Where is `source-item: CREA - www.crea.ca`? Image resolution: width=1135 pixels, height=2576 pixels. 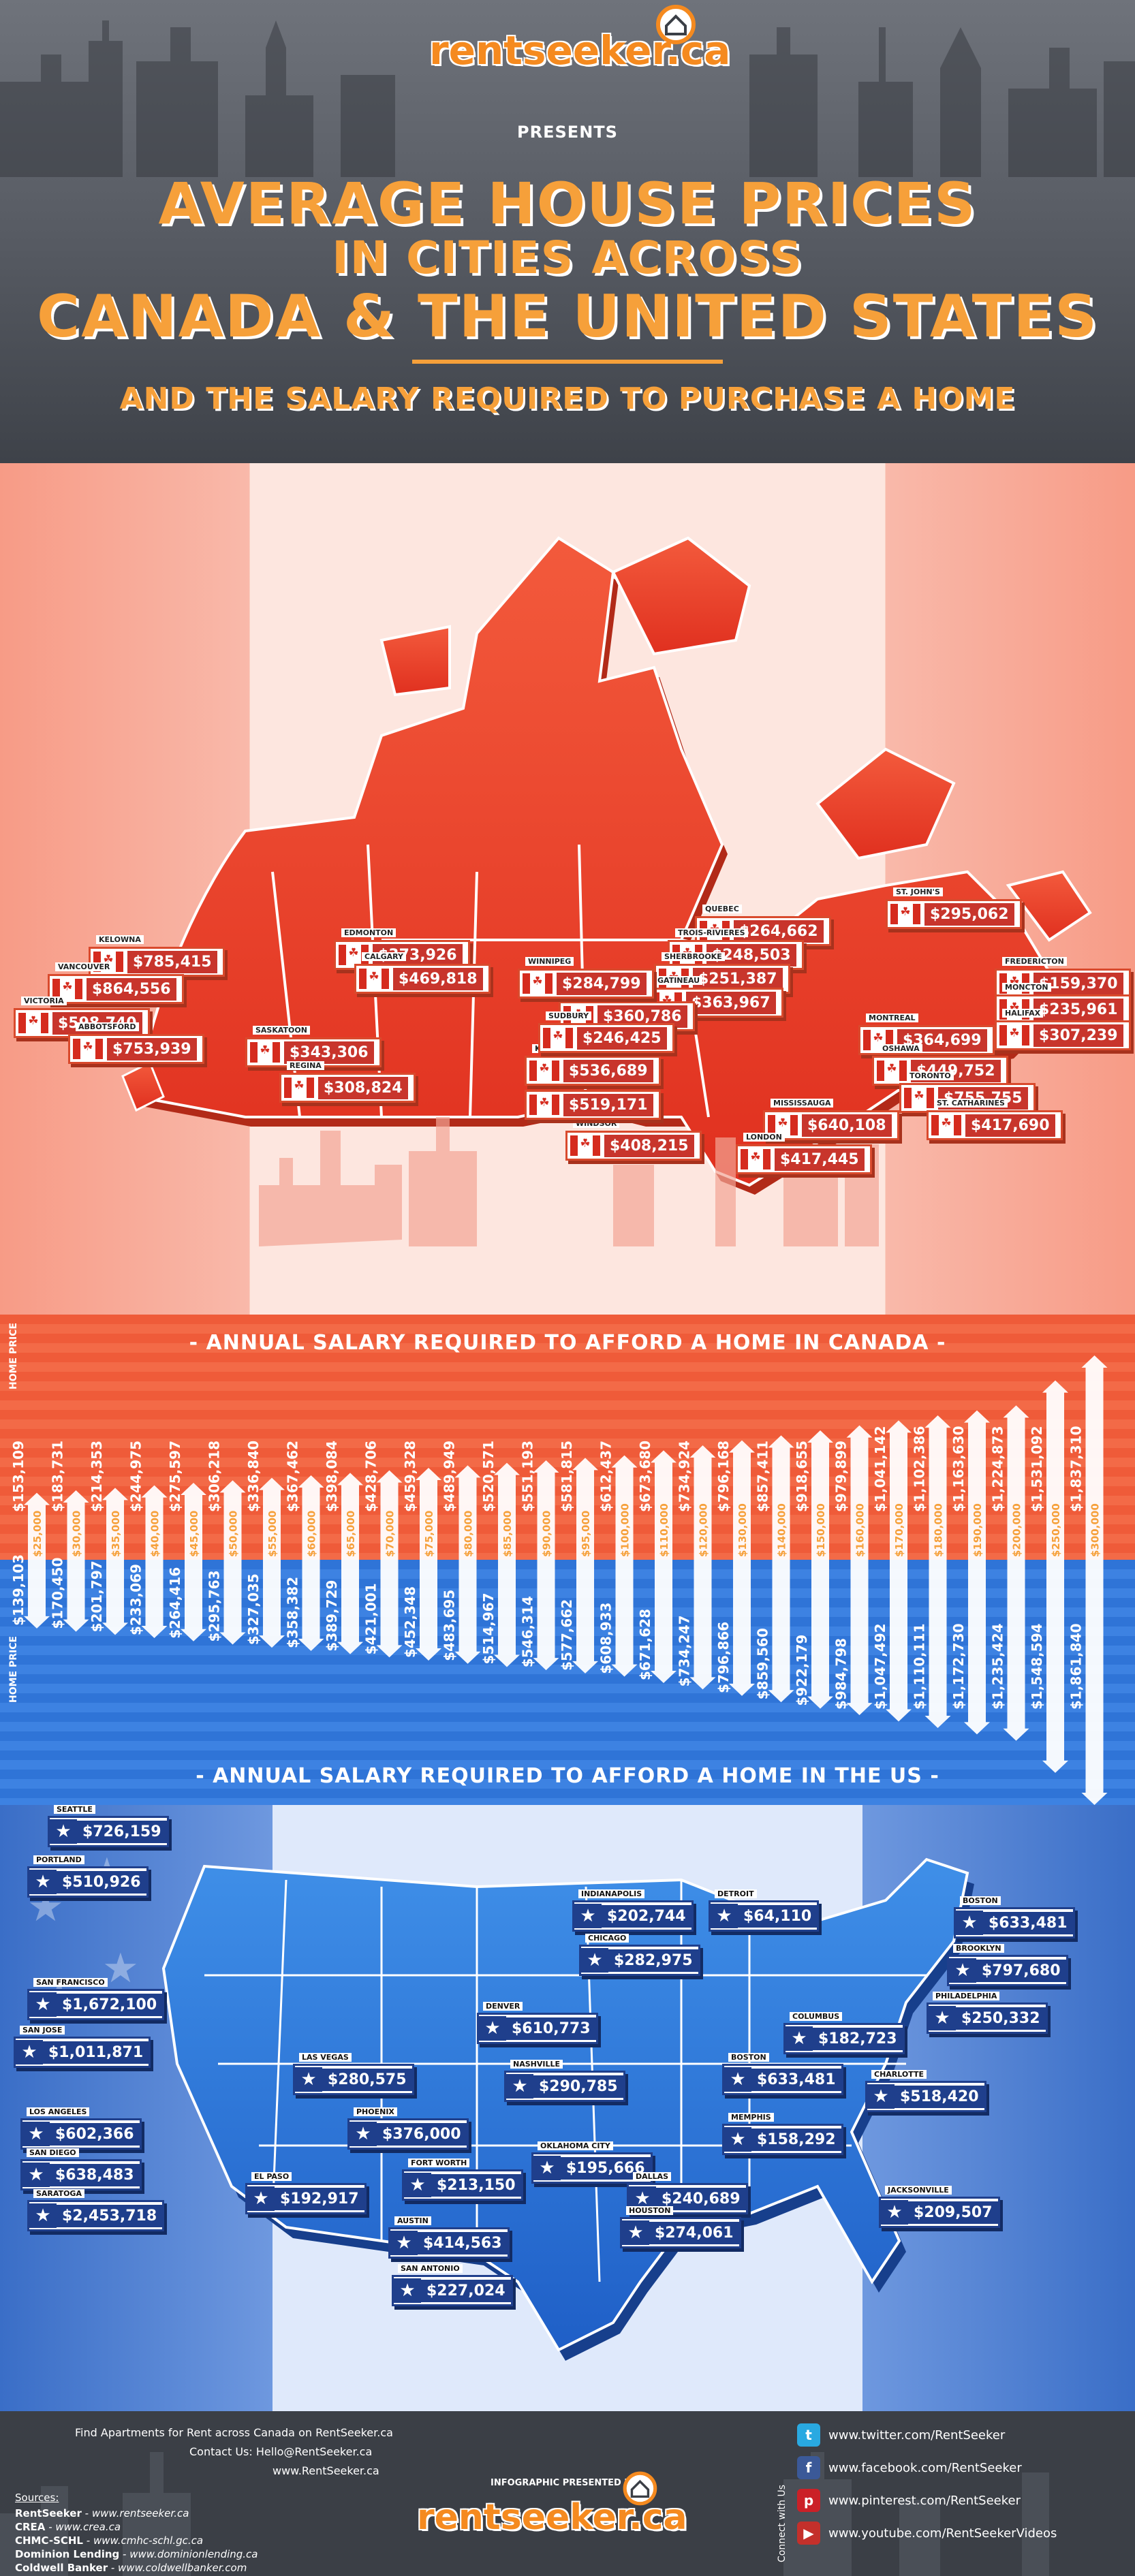
source-item: CREA - www.crea.ca is located at coordinates (136, 2527).